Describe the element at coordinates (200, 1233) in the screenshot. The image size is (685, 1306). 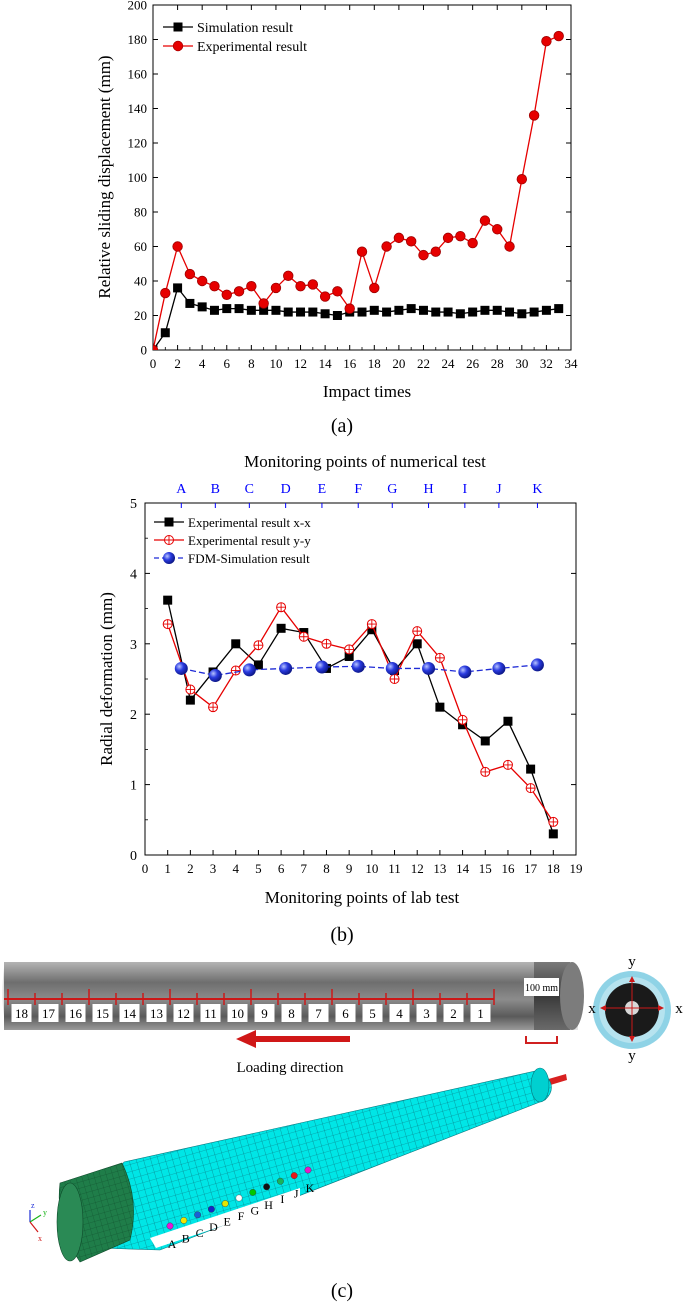
I see `monitoring-point-label: C` at that location.